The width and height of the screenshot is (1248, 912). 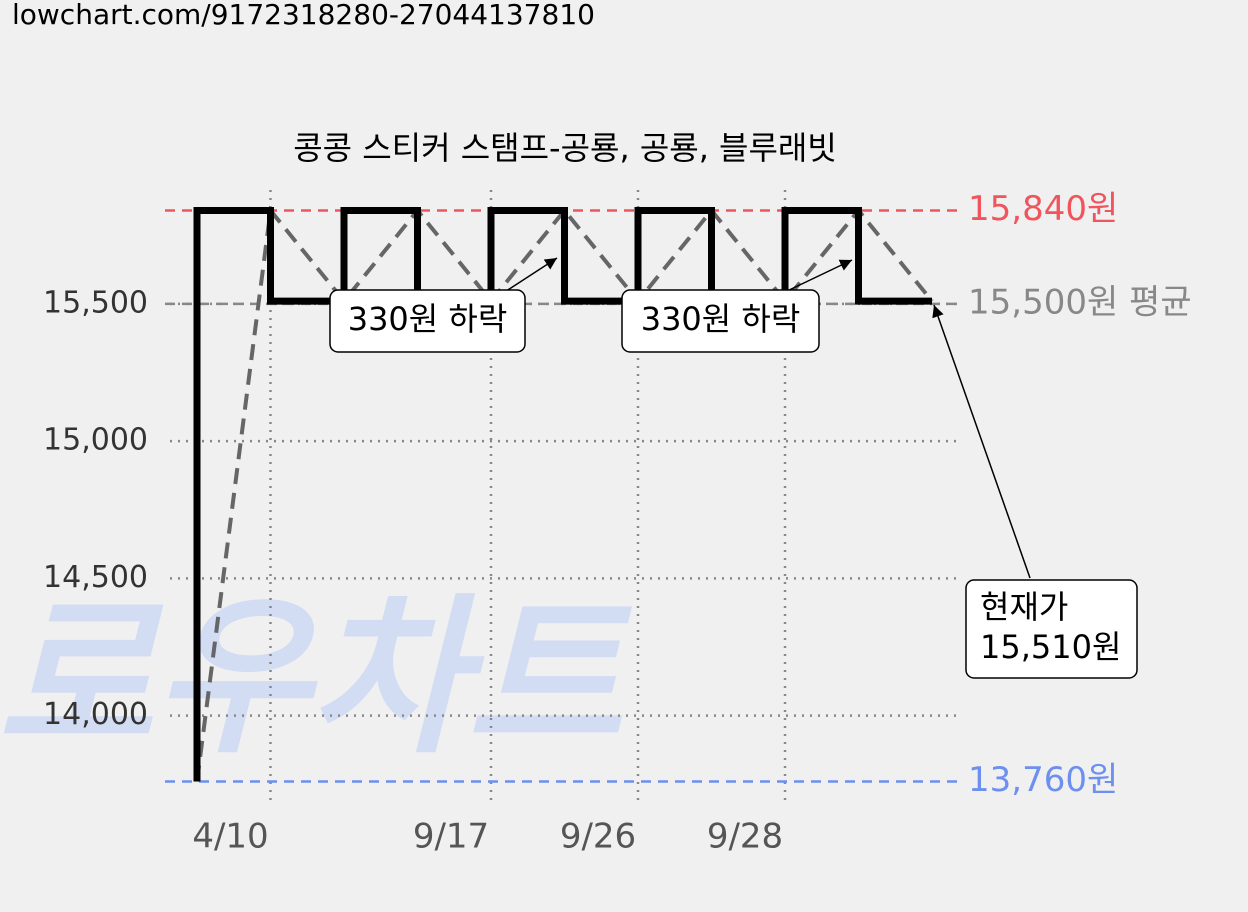 I want to click on y-tick-label: 15,500, so click(x=95, y=302).